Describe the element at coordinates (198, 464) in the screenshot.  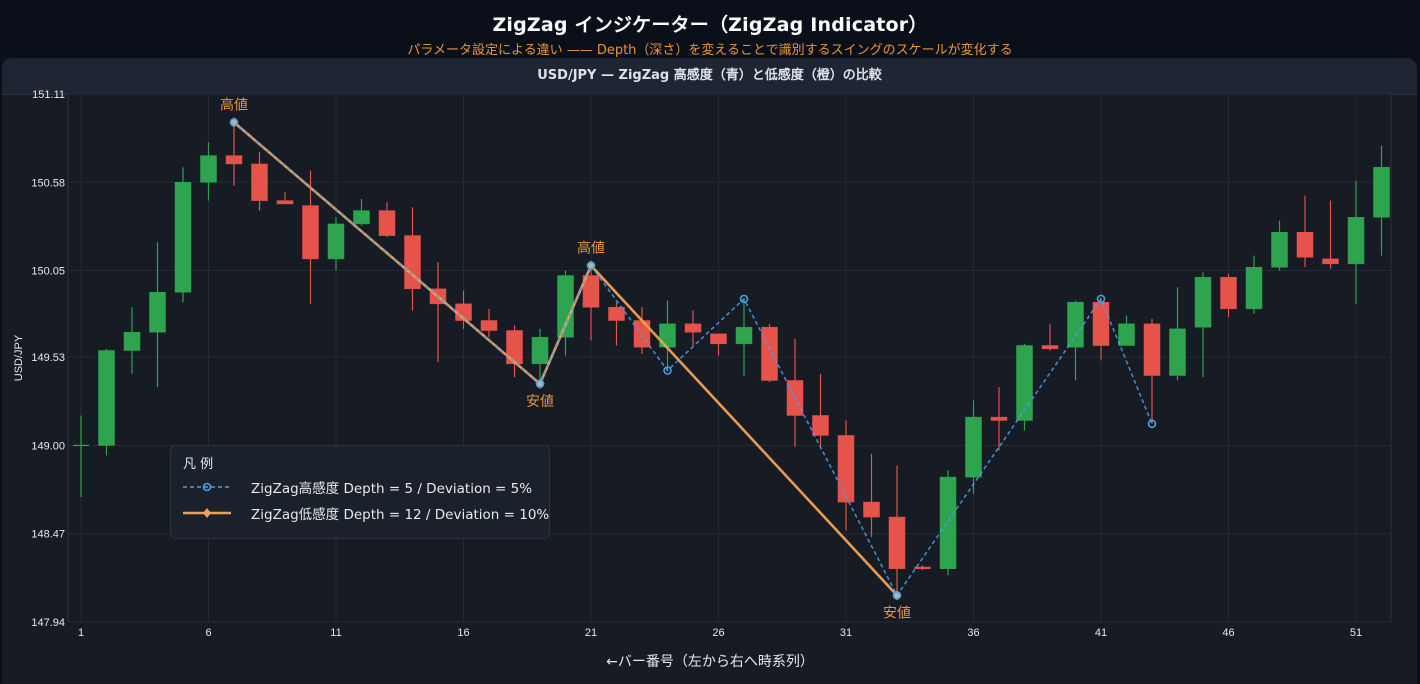
I see `legend-title: 凡 例` at that location.